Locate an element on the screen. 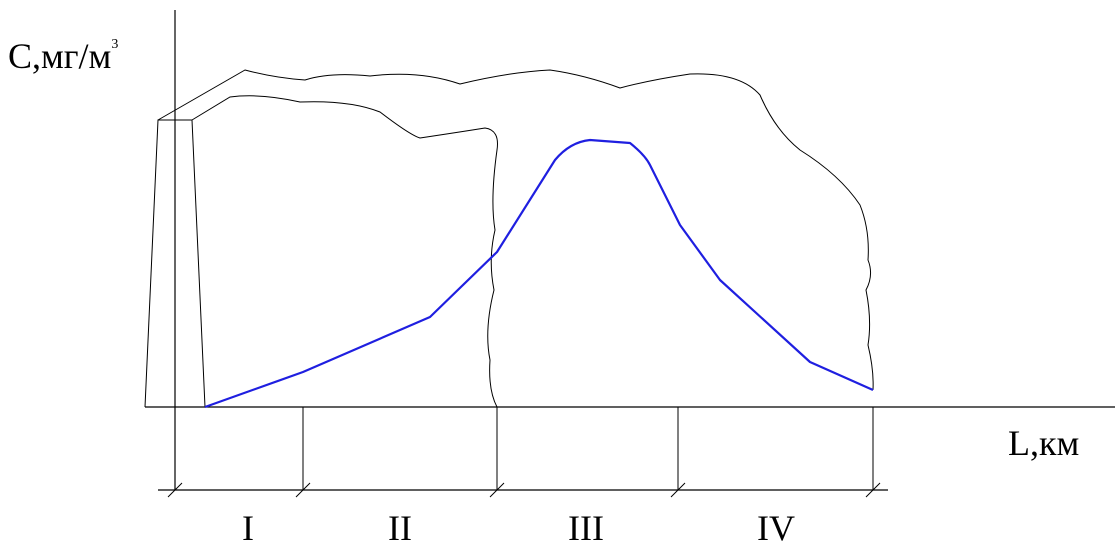 Image resolution: width=1115 pixels, height=546 pixels. zone-label: II is located at coordinates (400, 527).